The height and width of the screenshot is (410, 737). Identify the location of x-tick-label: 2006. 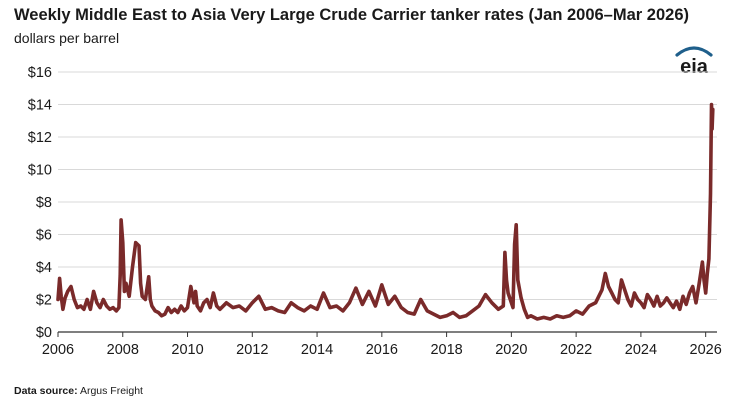
(58, 350).